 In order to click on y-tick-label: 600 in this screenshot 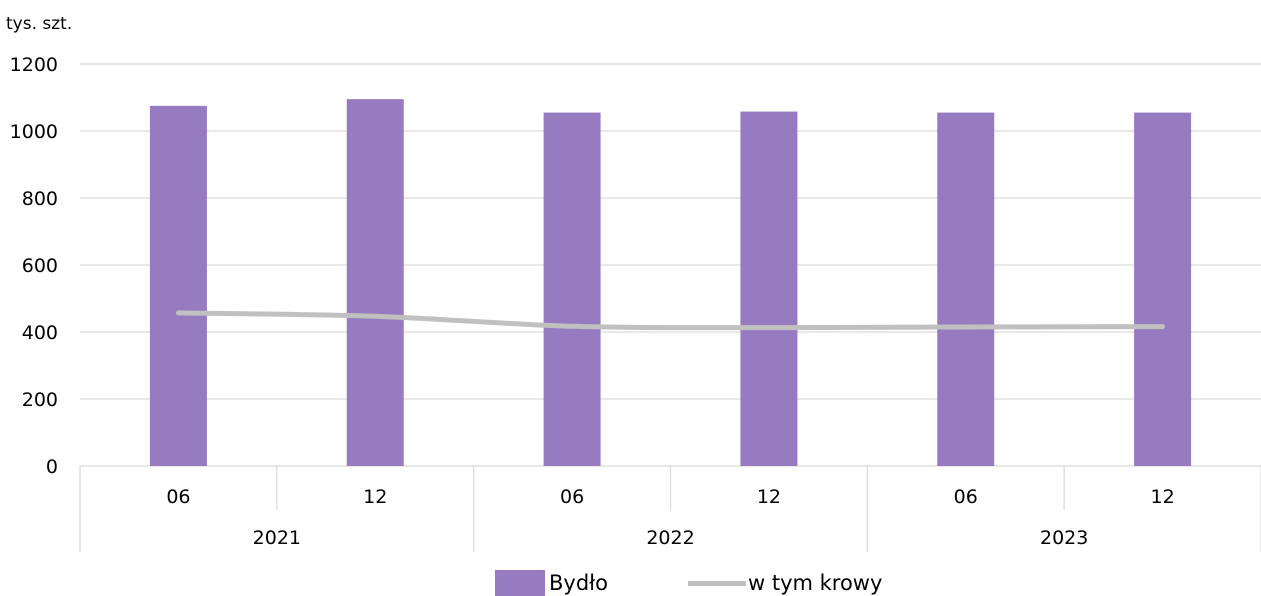, I will do `click(40, 266)`.